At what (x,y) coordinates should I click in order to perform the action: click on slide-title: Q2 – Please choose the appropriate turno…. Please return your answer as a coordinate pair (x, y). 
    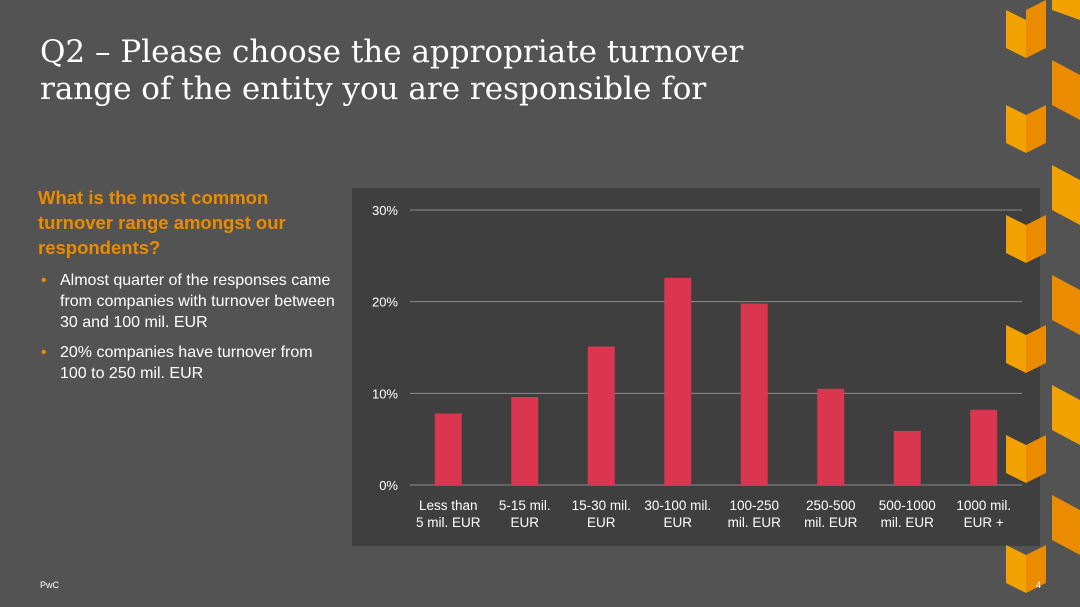
    Looking at the image, I should click on (440, 71).